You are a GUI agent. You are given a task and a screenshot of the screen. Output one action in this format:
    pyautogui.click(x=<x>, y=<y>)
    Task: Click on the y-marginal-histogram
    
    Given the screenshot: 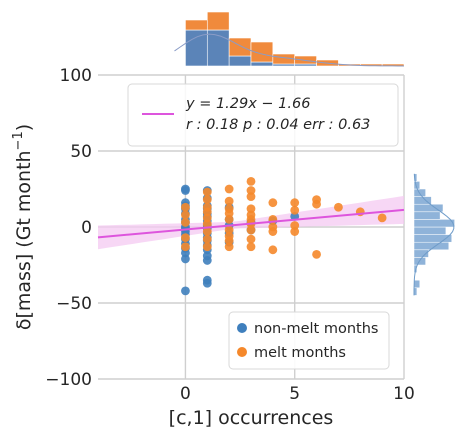 What is the action you would take?
    pyautogui.click(x=434, y=234)
    